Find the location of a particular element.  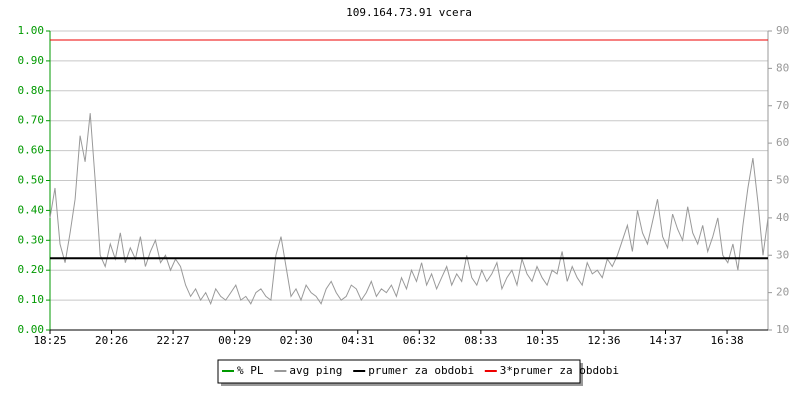

y2-tick-label: 60 is located at coordinates (782, 142).